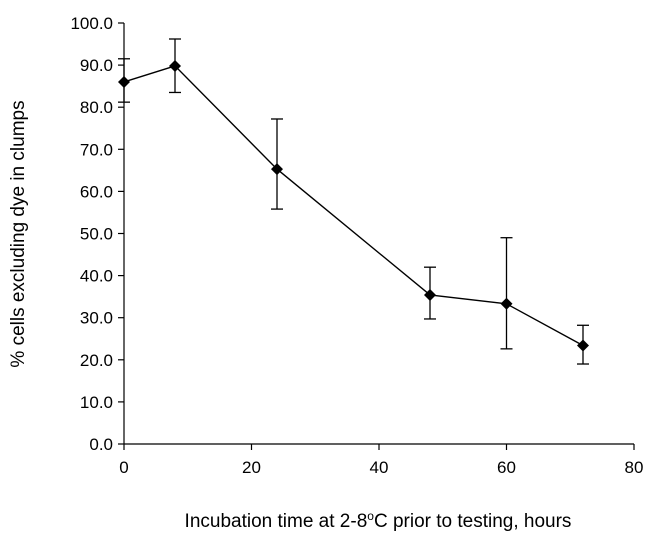 Image resolution: width=650 pixels, height=536 pixels. I want to click on x-tick-label: 60, so click(506, 467).